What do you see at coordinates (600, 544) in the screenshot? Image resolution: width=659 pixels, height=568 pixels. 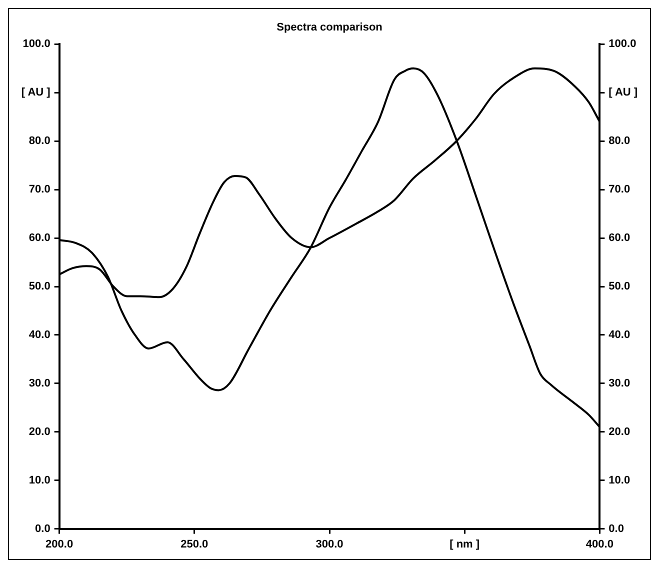 I see `x-tick-label: 400.0` at bounding box center [600, 544].